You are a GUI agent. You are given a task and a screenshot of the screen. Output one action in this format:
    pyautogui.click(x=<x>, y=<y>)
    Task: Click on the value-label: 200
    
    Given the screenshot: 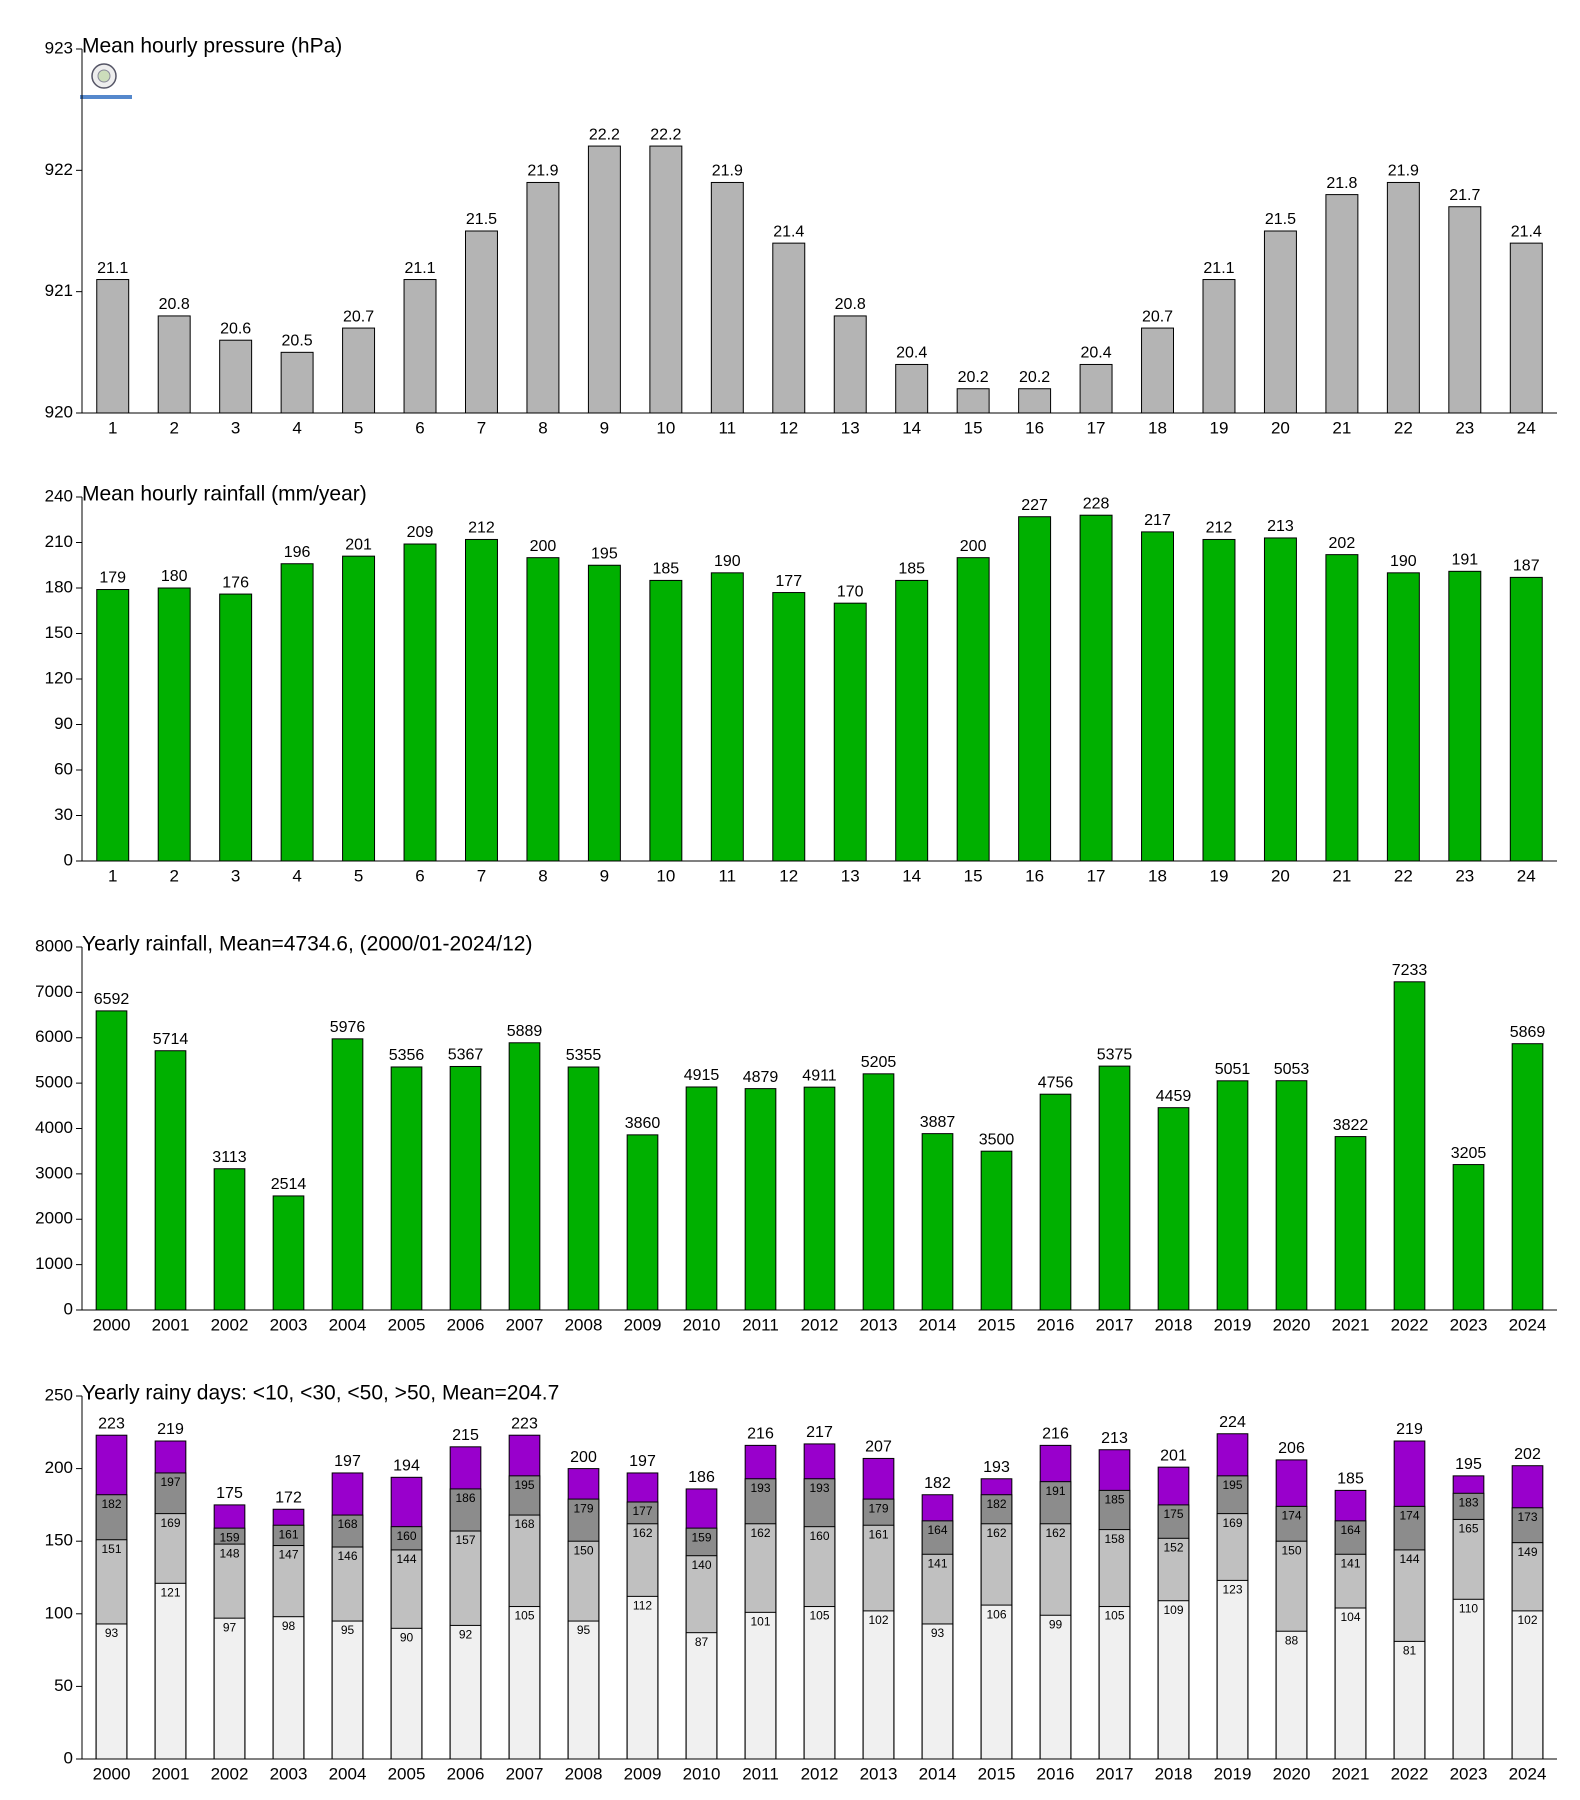 What is the action you would take?
    pyautogui.click(x=543, y=546)
    